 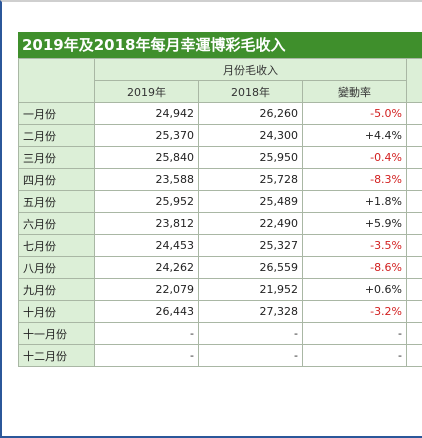 I want to click on value-2019-cell: 26,443, so click(x=146, y=311).